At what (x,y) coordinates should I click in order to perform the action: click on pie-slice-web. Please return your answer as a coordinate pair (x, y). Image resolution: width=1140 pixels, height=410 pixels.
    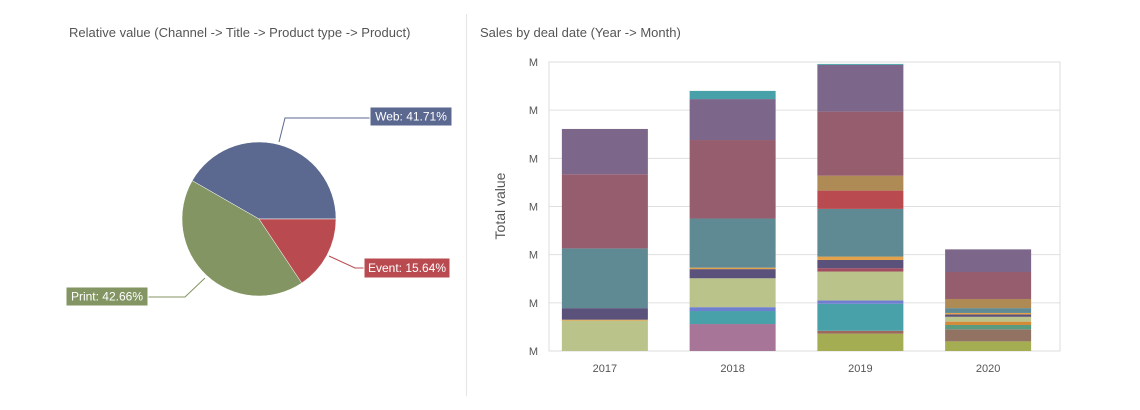
    Looking at the image, I should click on (264, 180).